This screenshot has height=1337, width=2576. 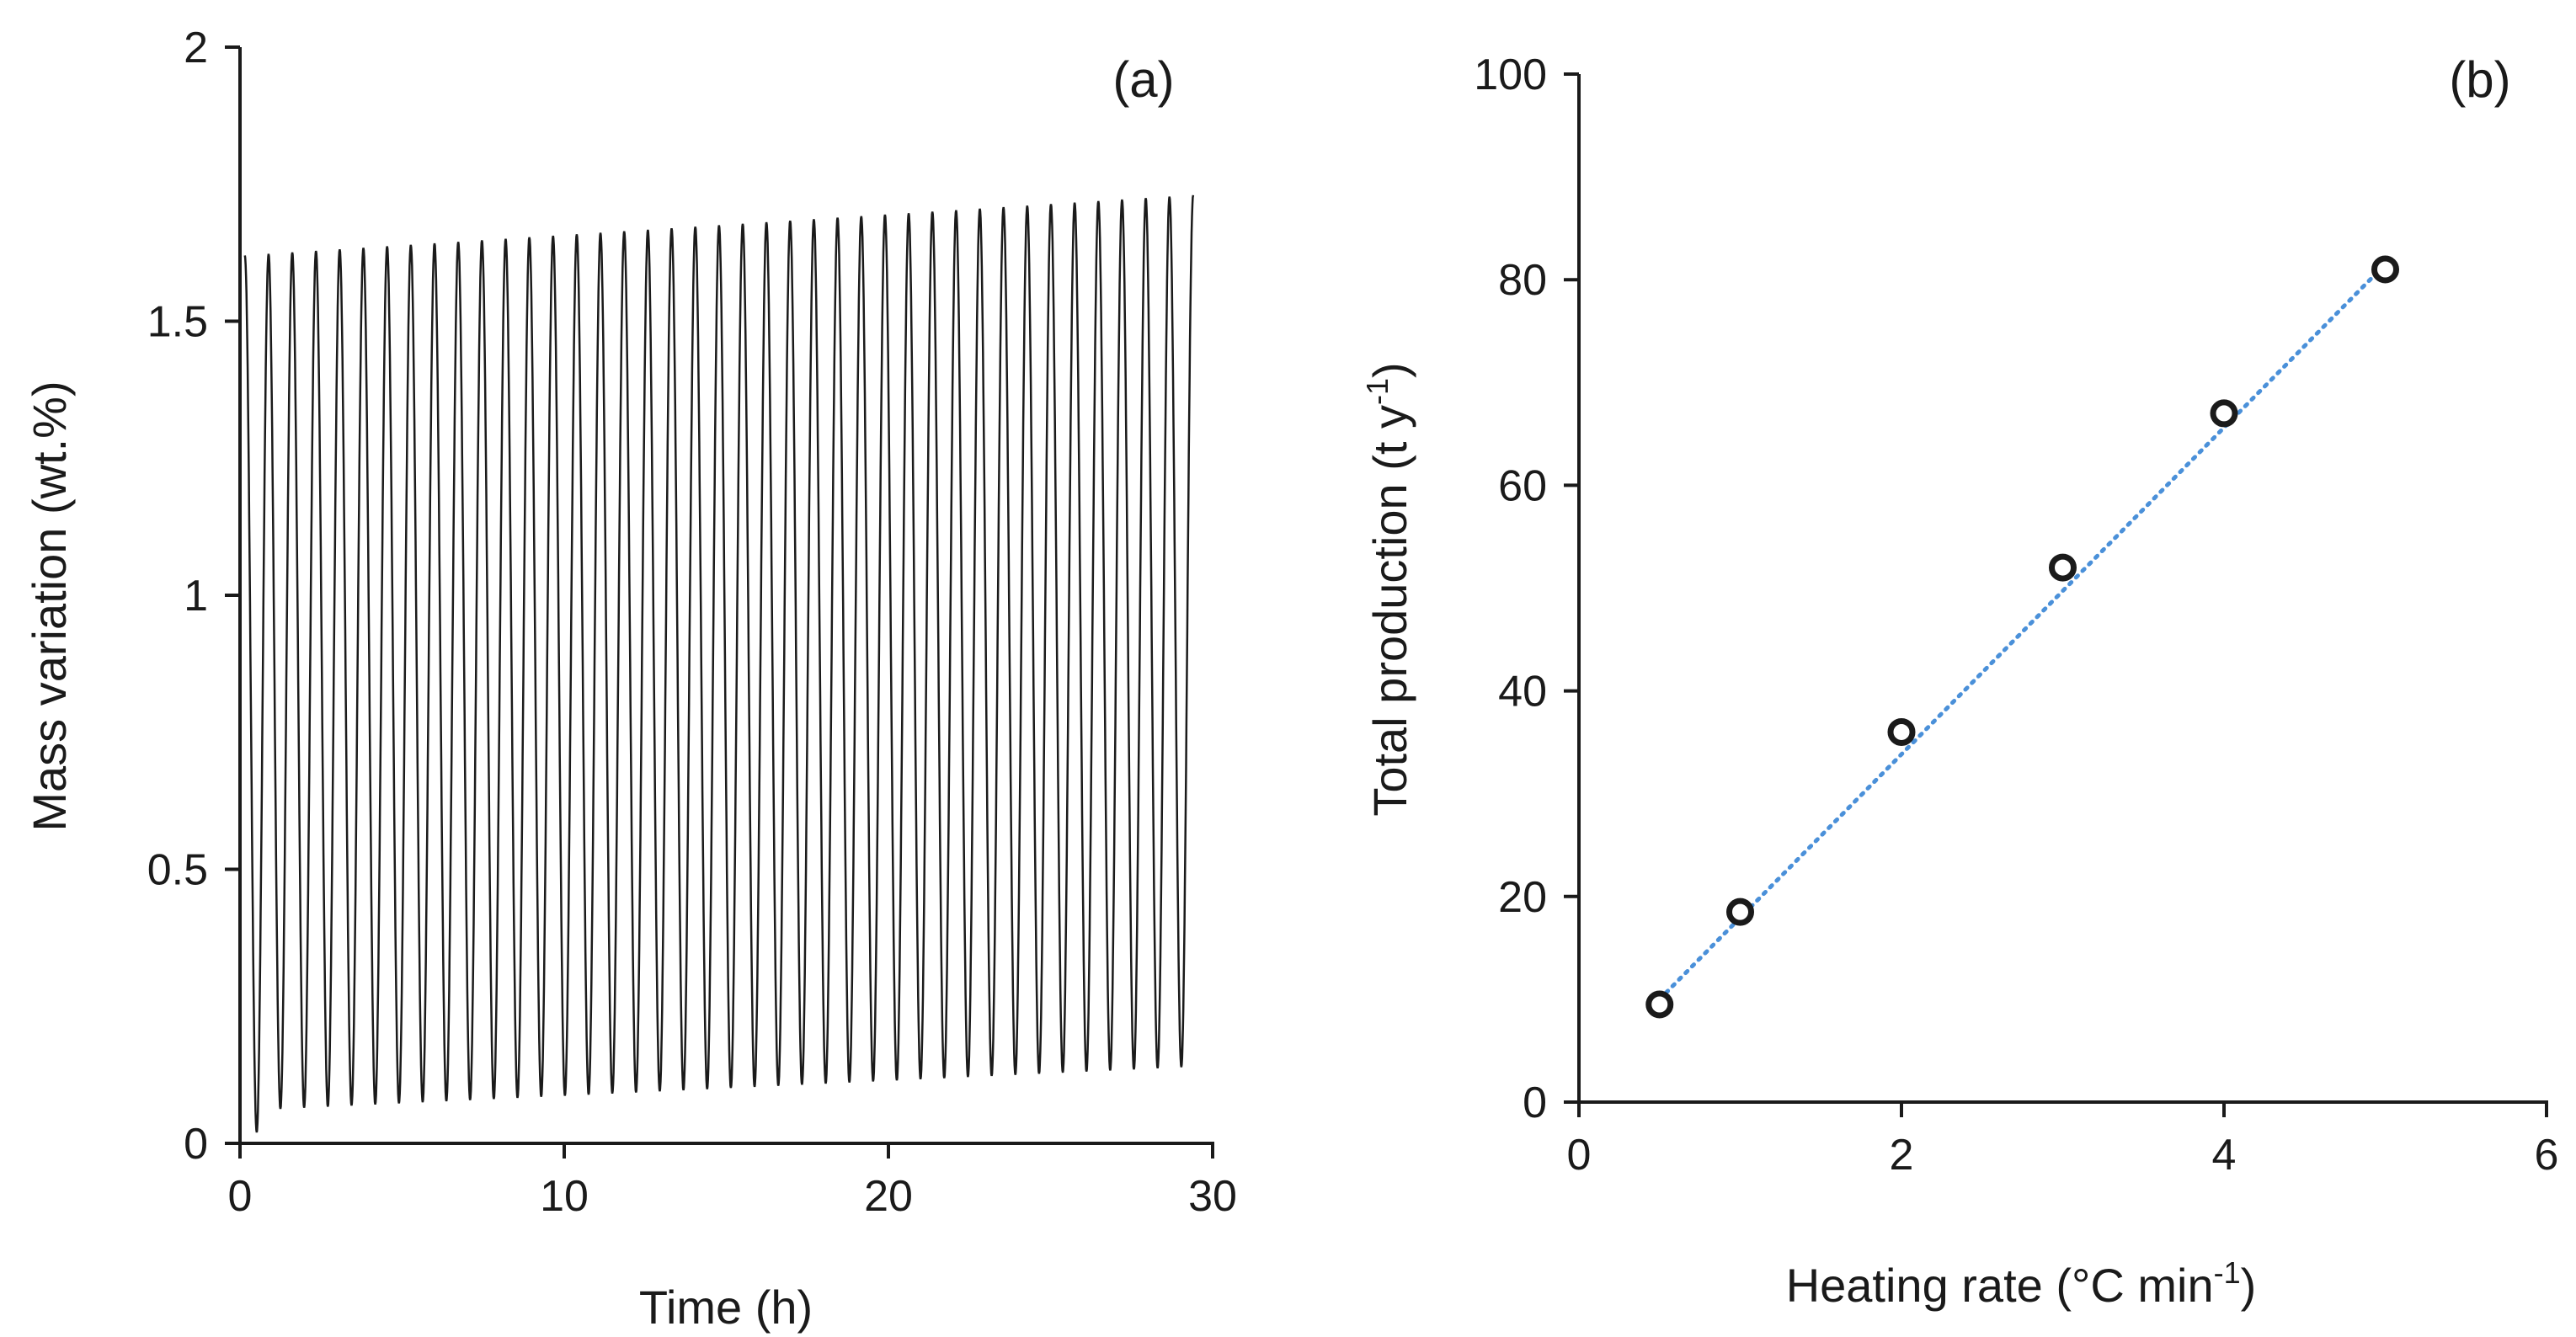 What do you see at coordinates (1212, 1197) in the screenshot?
I see `chart-a-x-tick-label: 30` at bounding box center [1212, 1197].